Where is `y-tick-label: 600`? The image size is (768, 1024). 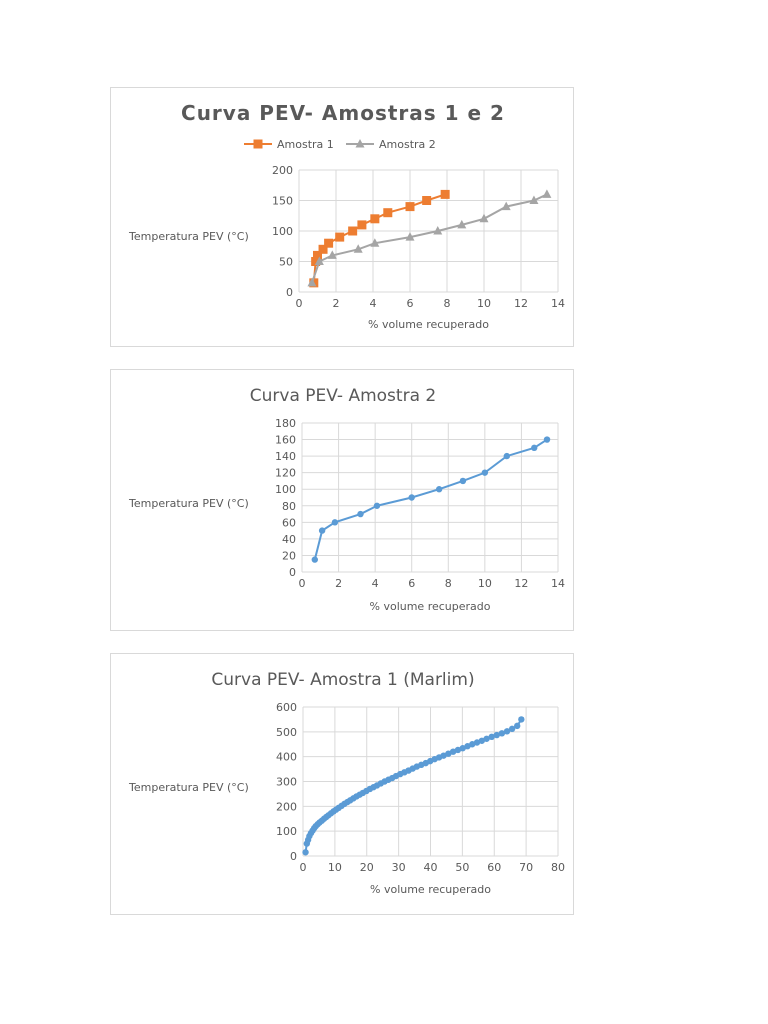 y-tick-label: 600 is located at coordinates (286, 707).